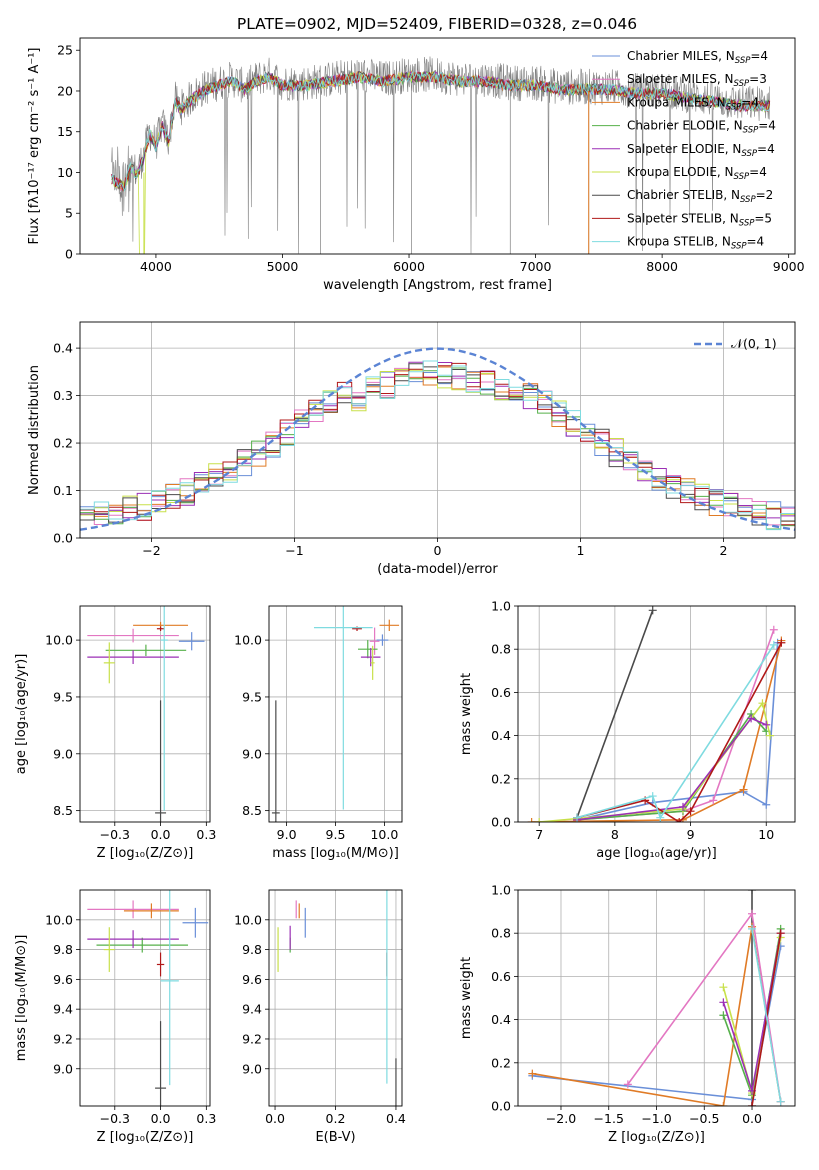  I want to click on x-tick-label: 4000, so click(156, 266).